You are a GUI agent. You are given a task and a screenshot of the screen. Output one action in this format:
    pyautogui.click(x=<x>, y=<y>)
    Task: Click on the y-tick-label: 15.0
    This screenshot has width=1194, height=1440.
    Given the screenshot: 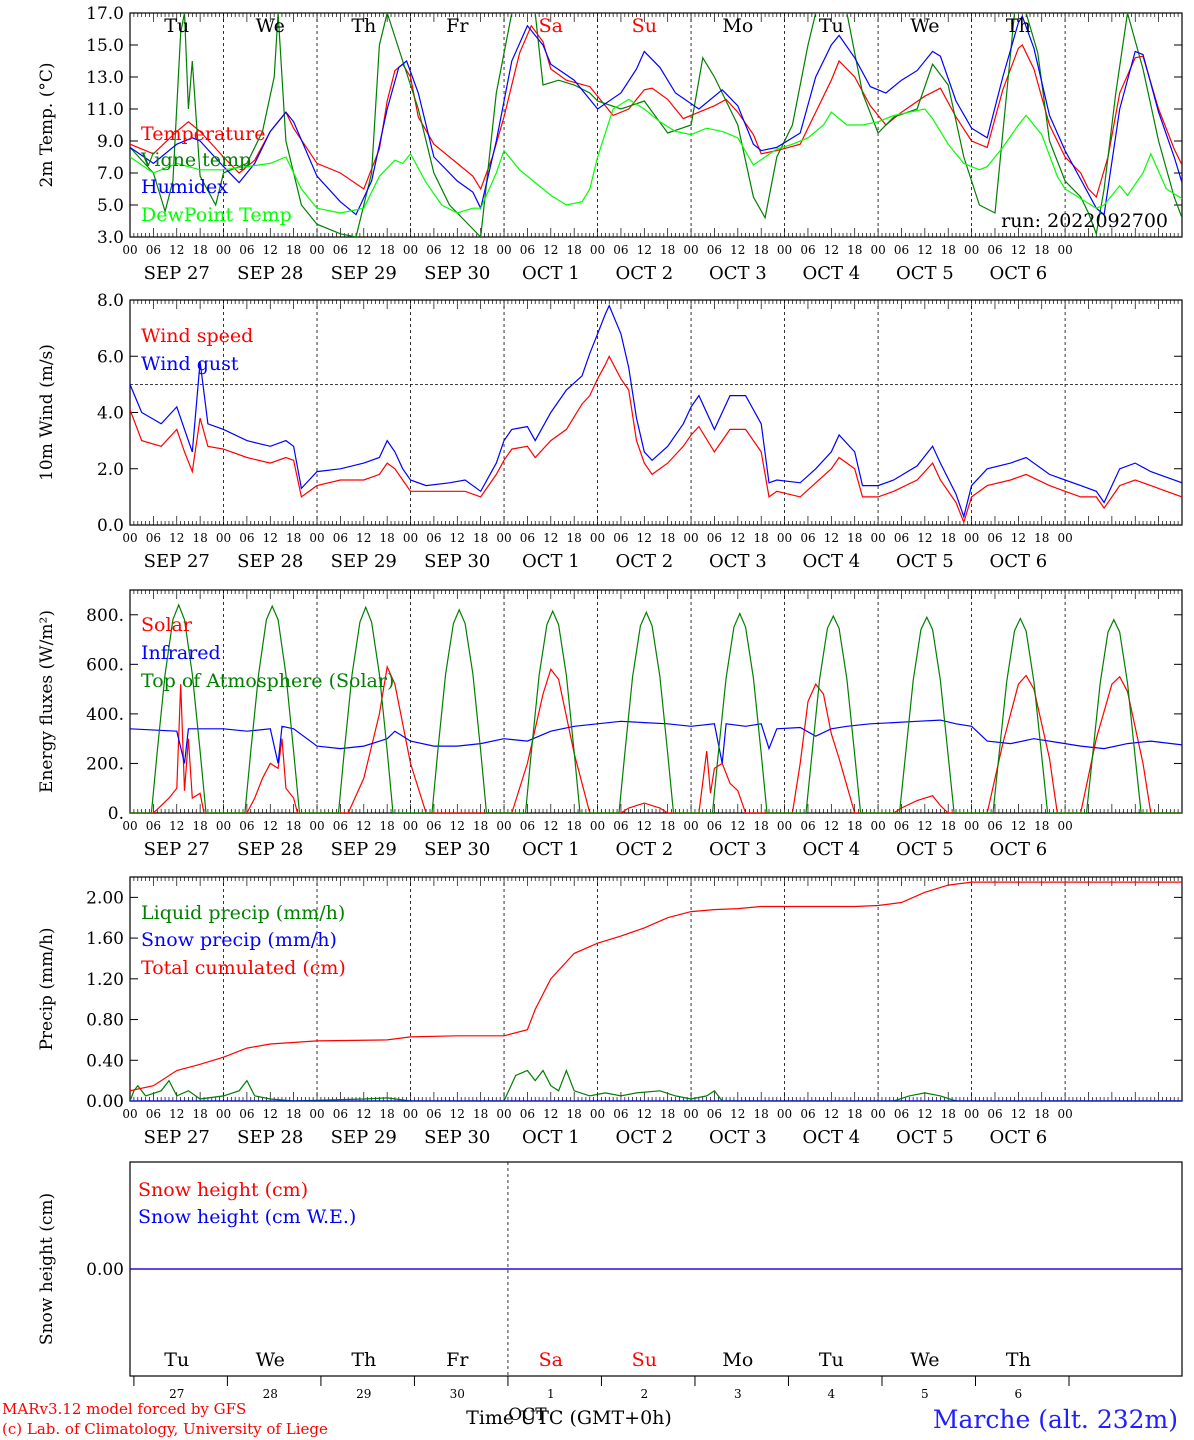 What is the action you would take?
    pyautogui.click(x=105, y=46)
    